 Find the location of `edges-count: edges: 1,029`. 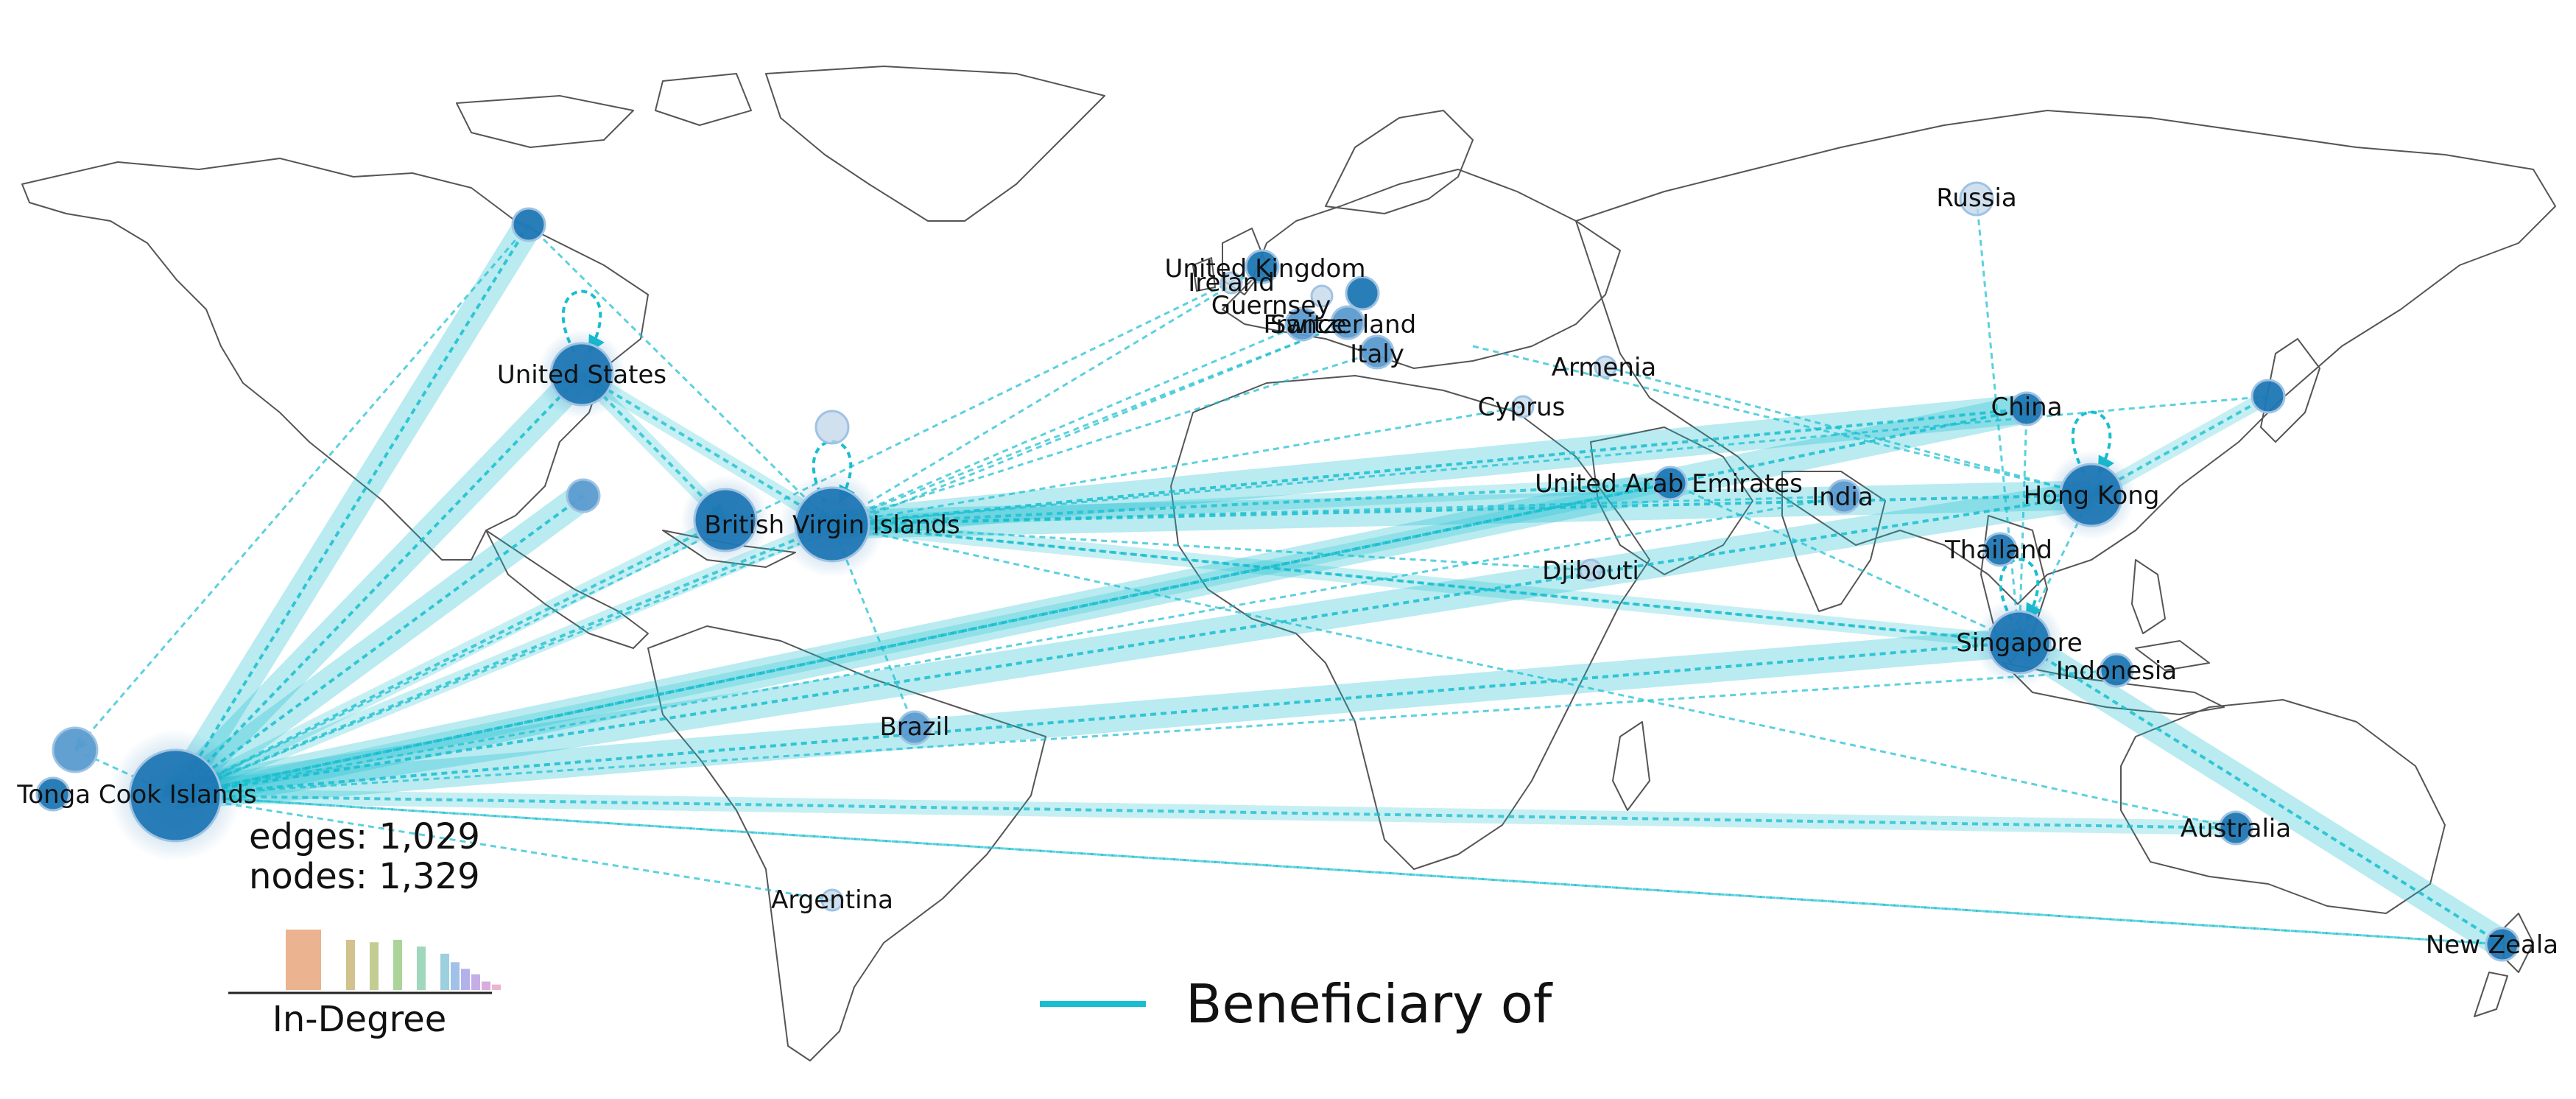

edges-count: edges: 1,029 is located at coordinates (364, 836).